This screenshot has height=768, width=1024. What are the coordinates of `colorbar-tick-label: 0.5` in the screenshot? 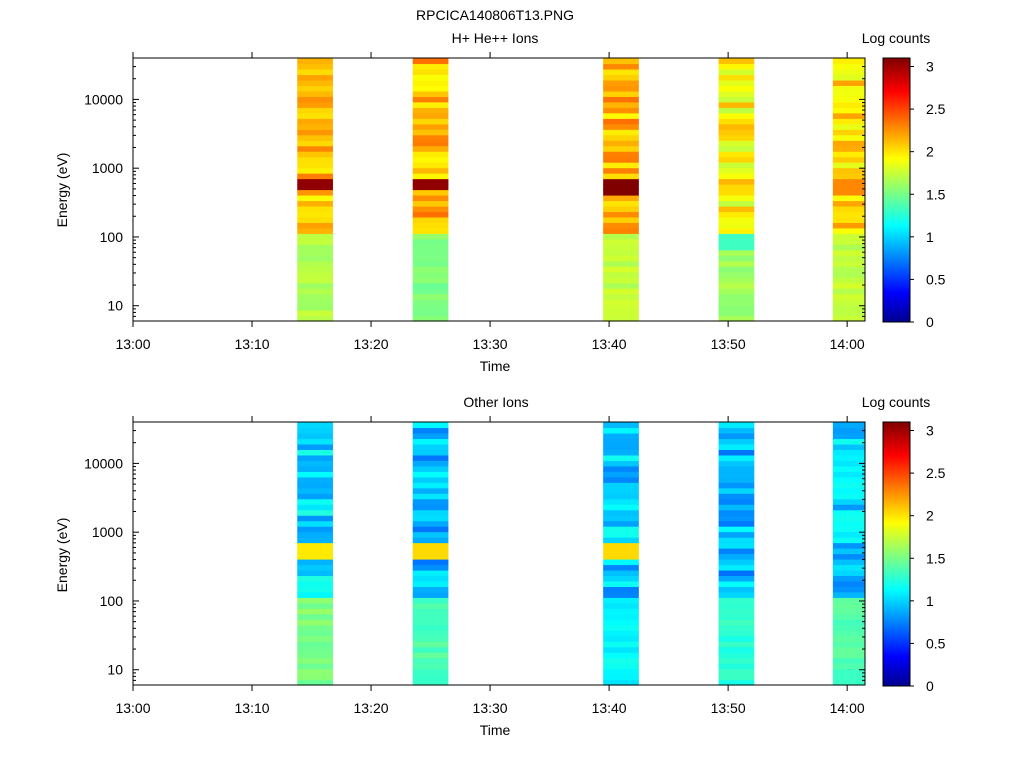 It's located at (936, 279).